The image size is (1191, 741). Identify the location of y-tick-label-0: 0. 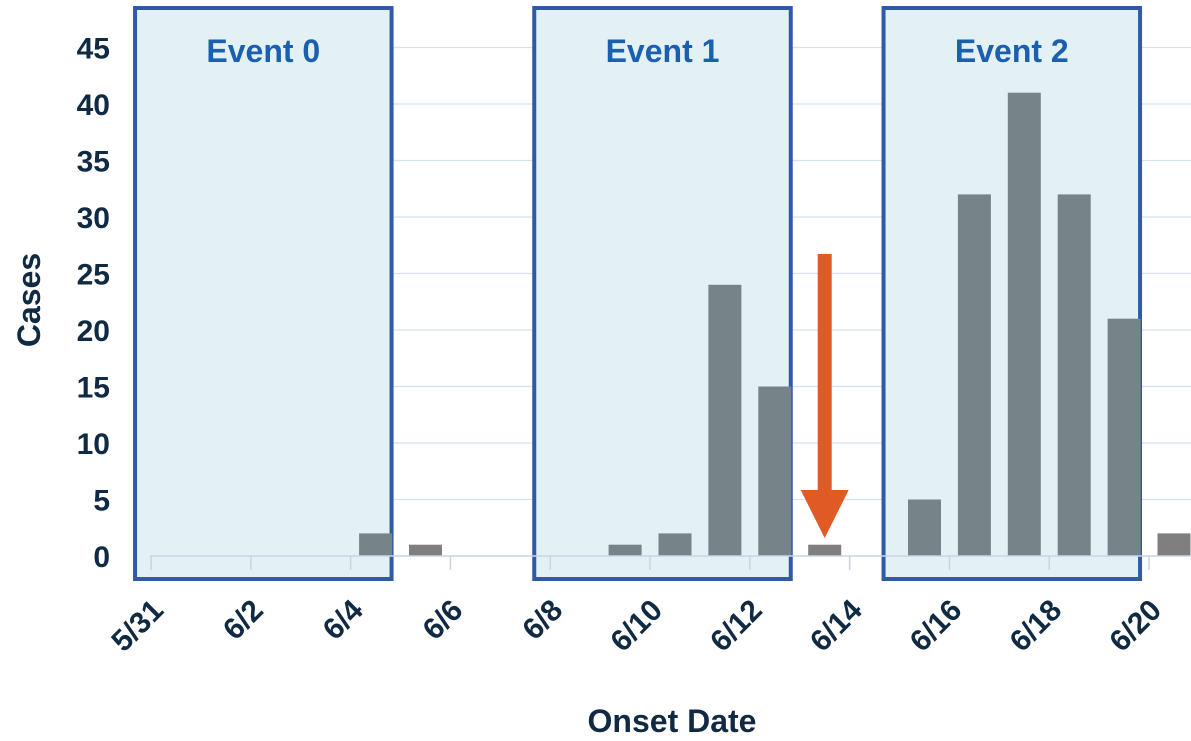
(101, 557).